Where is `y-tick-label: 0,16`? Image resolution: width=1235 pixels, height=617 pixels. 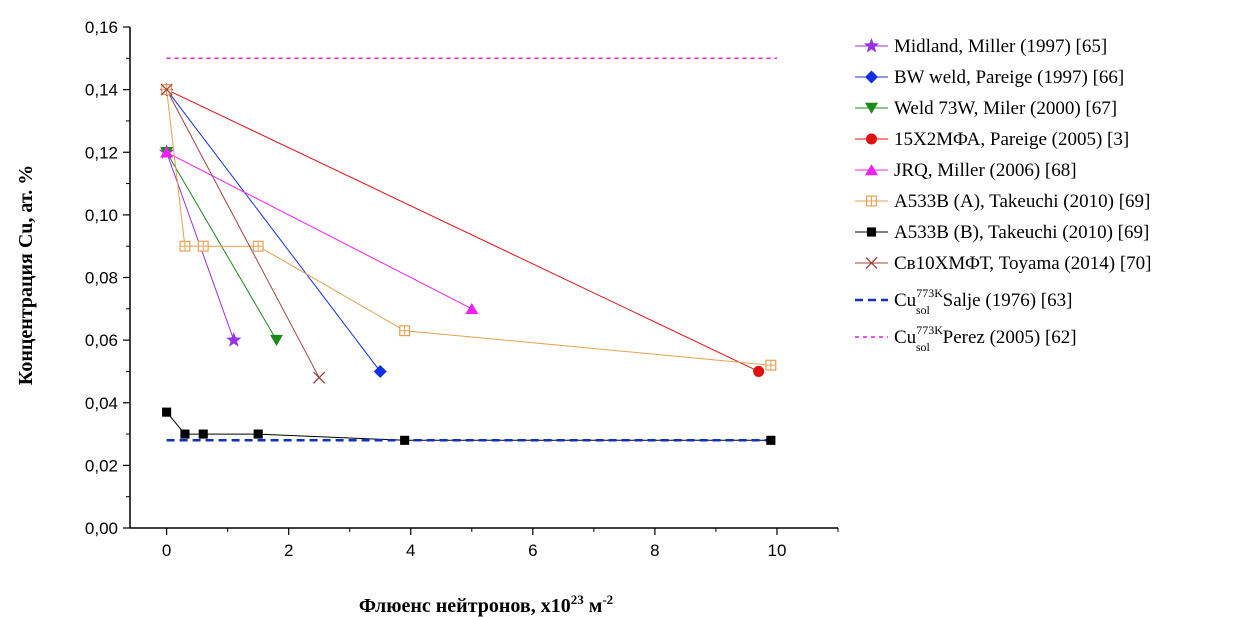
y-tick-label: 0,16 is located at coordinates (101, 27).